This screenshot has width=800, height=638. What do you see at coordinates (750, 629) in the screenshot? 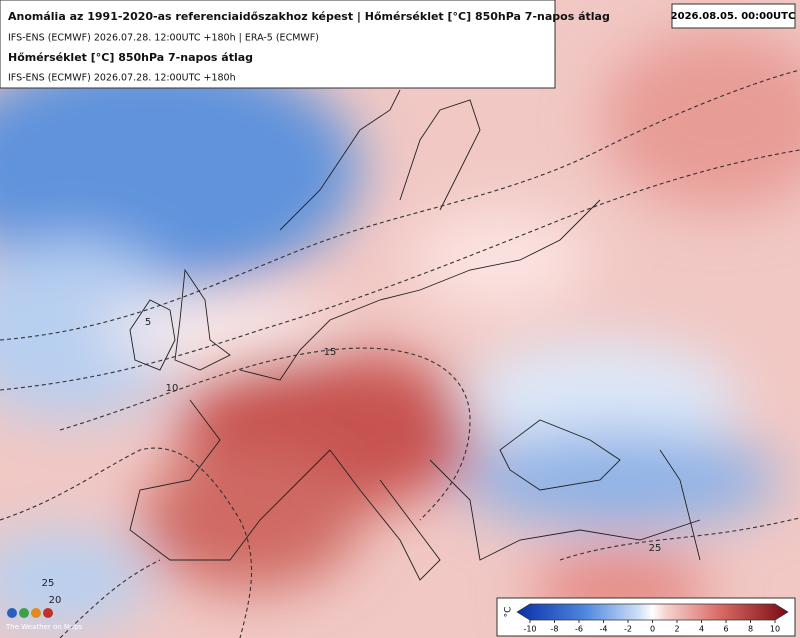
I see `colorbar-tick-label: 8` at bounding box center [750, 629].